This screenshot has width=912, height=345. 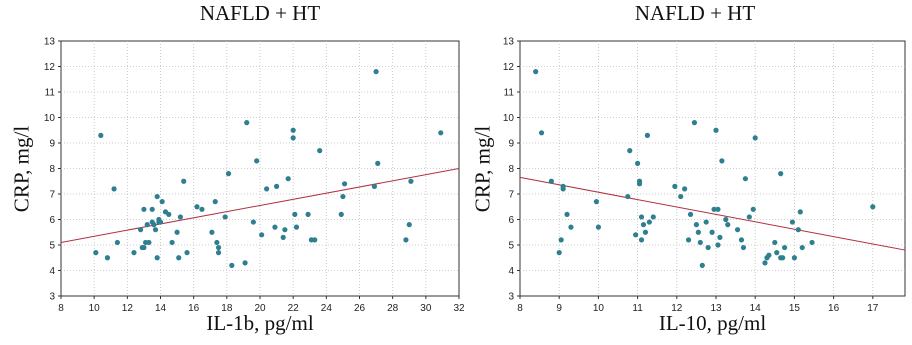 What do you see at coordinates (559, 308) in the screenshot?
I see `right-x-tick-label: 9` at bounding box center [559, 308].